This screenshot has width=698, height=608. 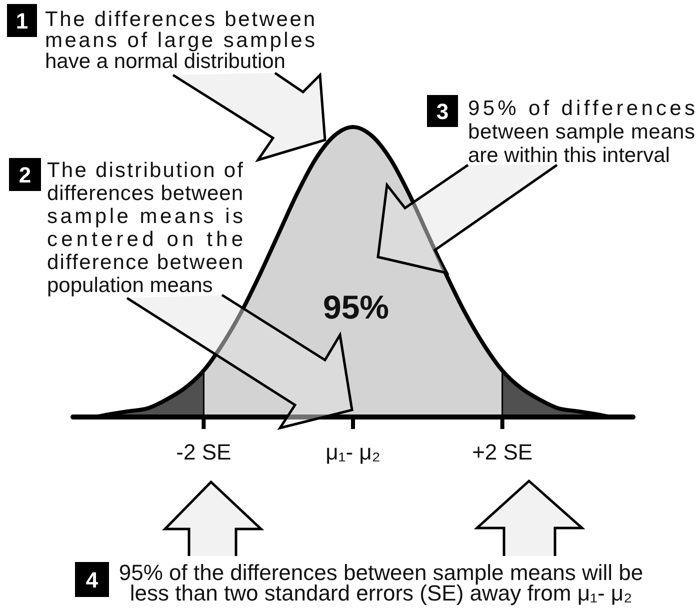 I want to click on text: 3, so click(x=442, y=111).